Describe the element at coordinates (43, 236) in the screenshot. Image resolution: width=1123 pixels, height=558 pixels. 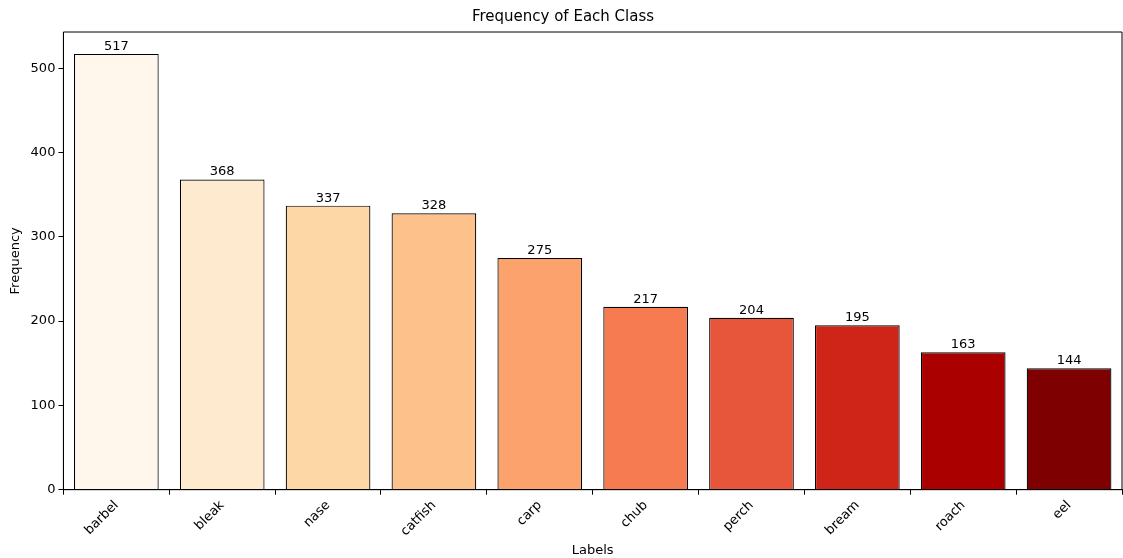
I see `y-tick-label: 300` at that location.